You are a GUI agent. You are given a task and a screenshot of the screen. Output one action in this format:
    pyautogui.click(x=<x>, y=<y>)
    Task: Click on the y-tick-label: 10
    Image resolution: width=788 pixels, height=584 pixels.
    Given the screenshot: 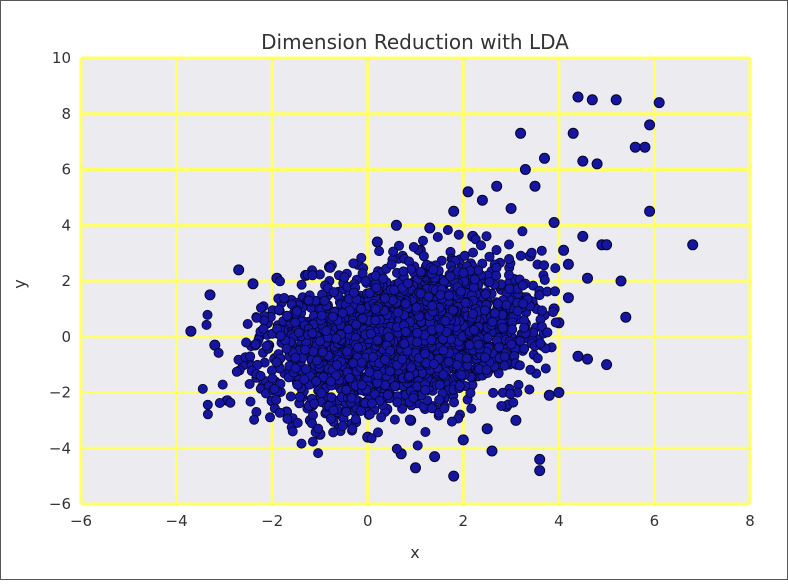 What is the action you would take?
    pyautogui.click(x=61, y=58)
    